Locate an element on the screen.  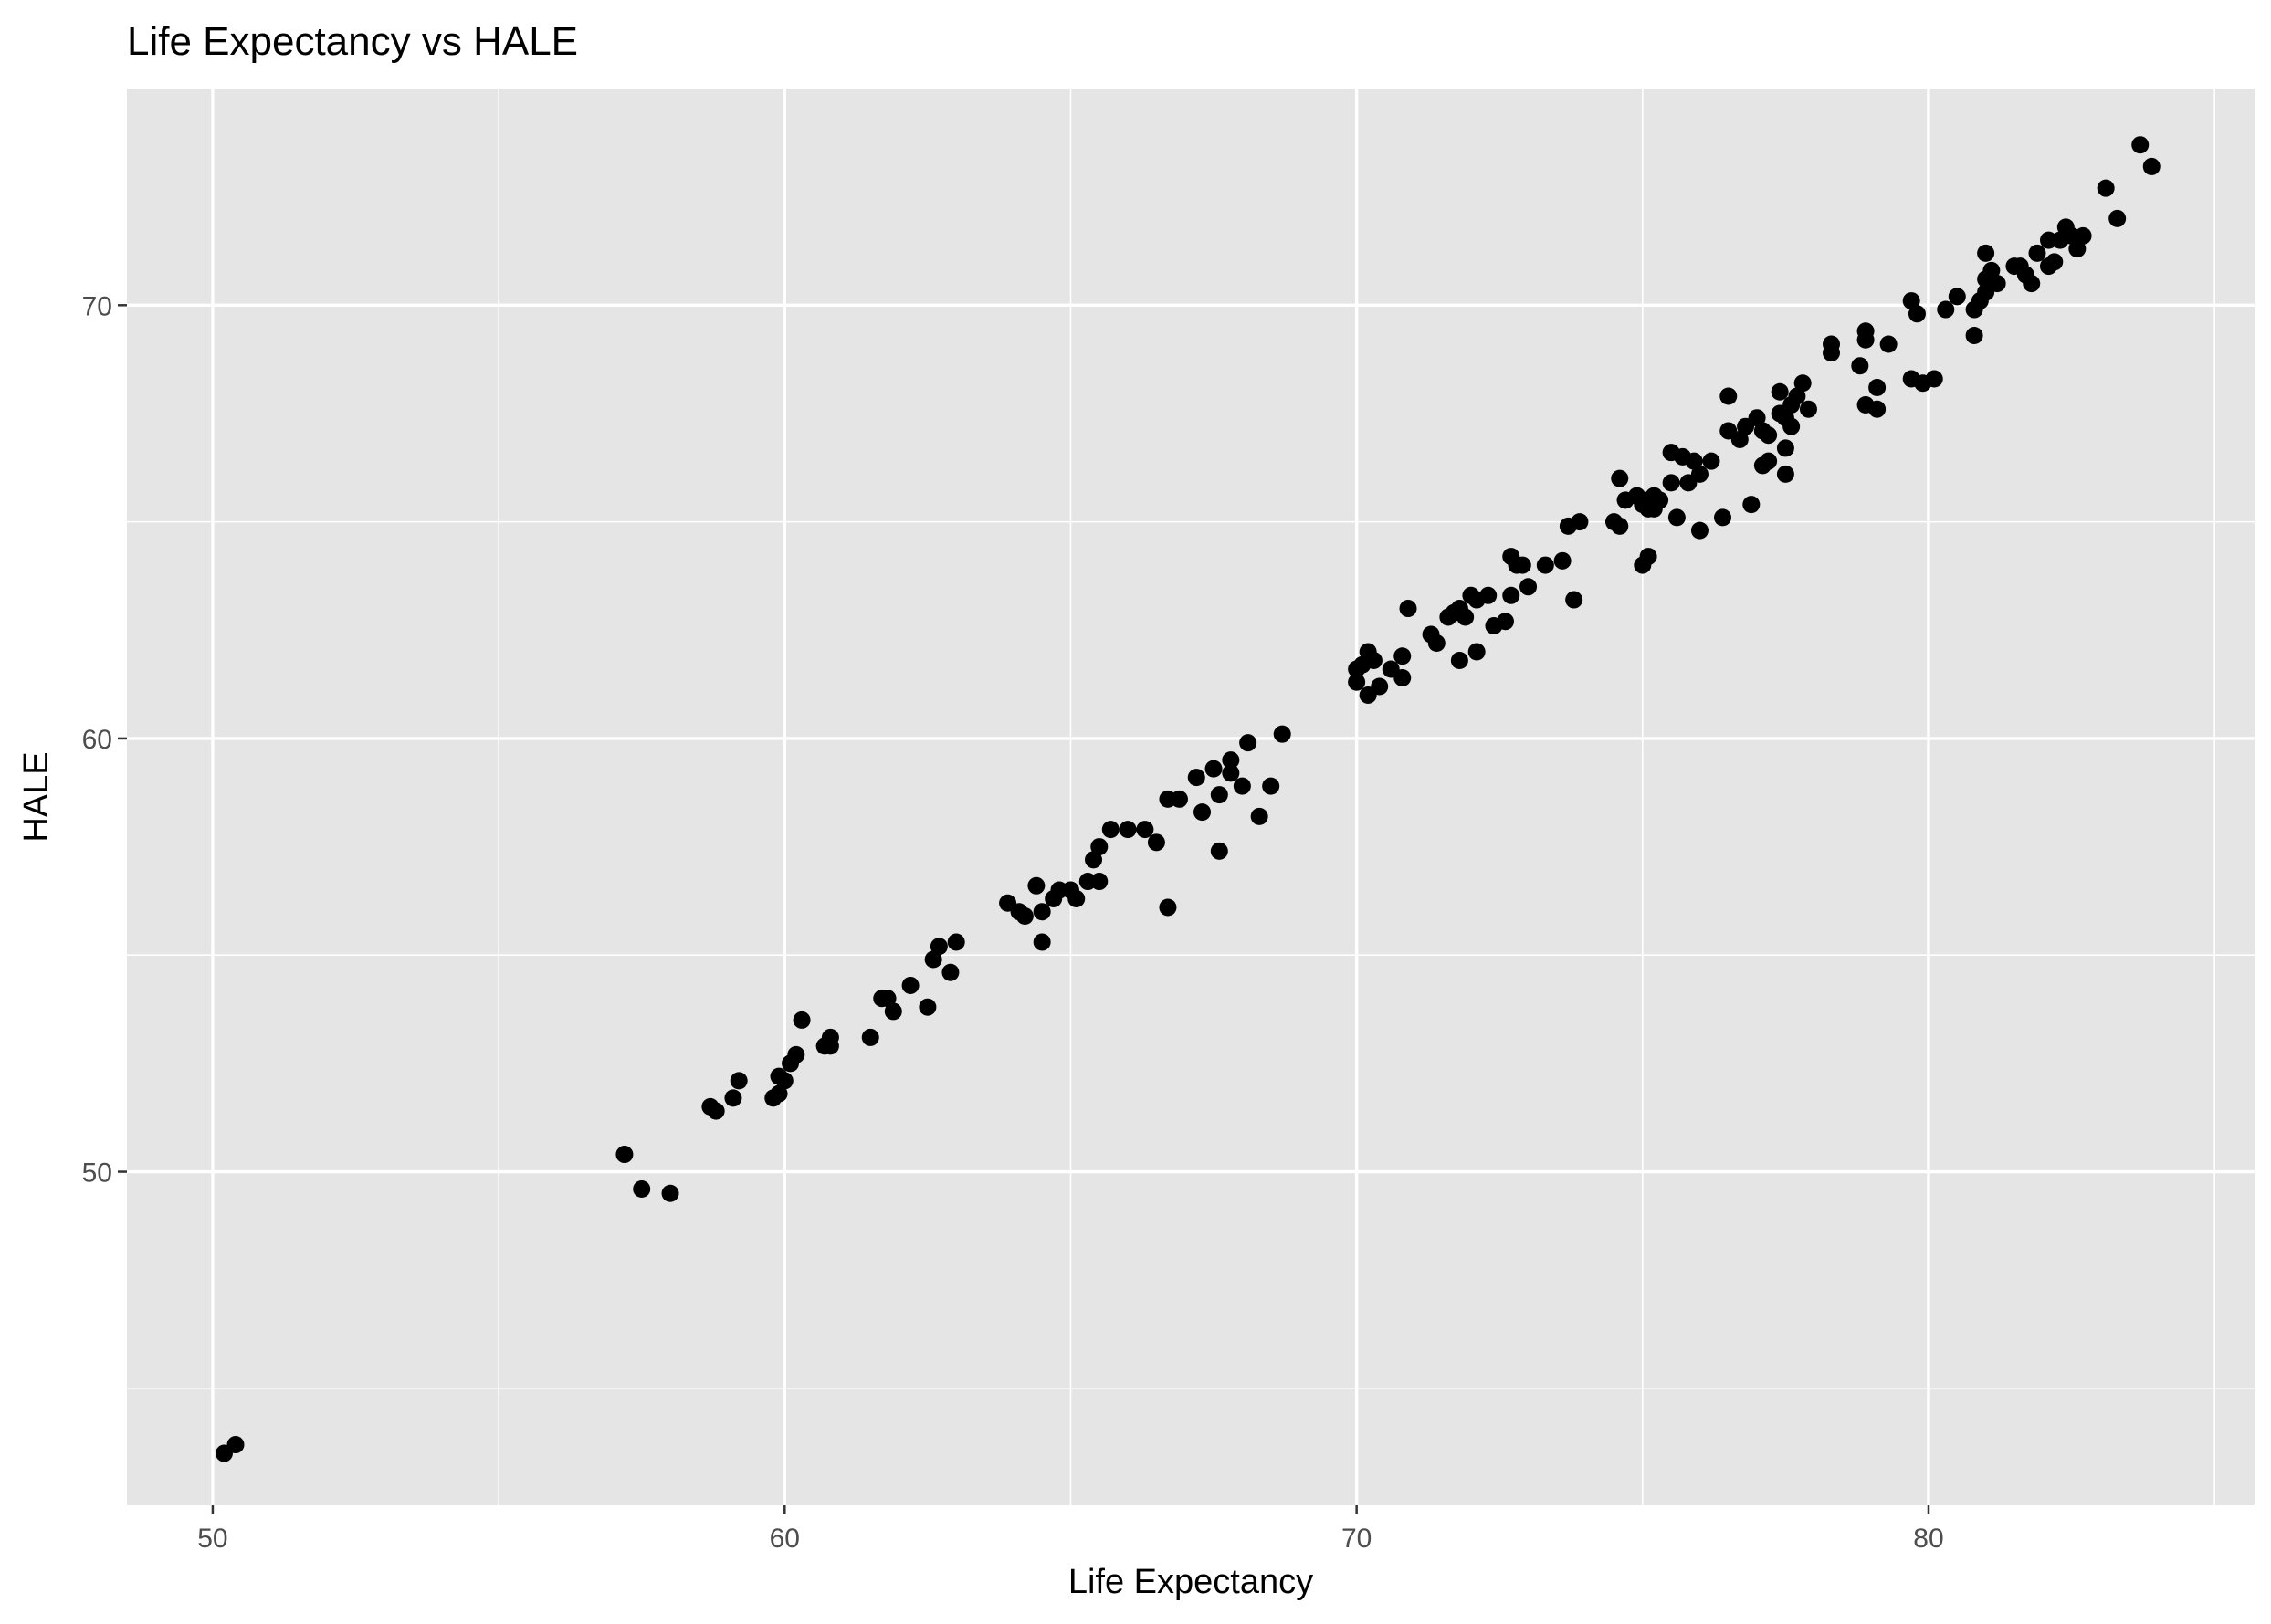
y-tick-label: 70 is located at coordinates (97, 306).